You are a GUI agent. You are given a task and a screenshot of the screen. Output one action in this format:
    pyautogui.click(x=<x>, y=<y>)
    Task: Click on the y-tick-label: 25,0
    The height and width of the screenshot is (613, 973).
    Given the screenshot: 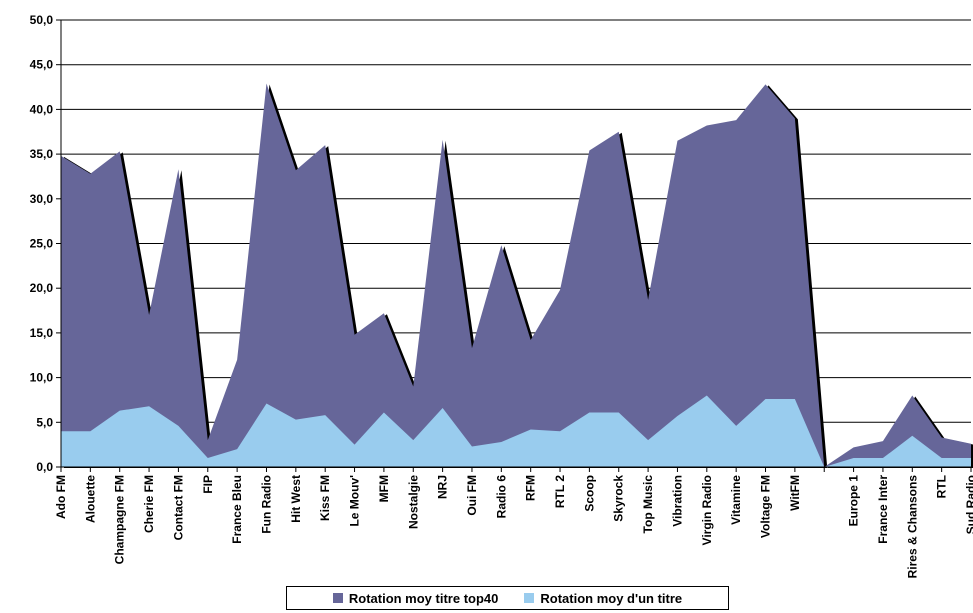 What is the action you would take?
    pyautogui.click(x=42, y=244)
    